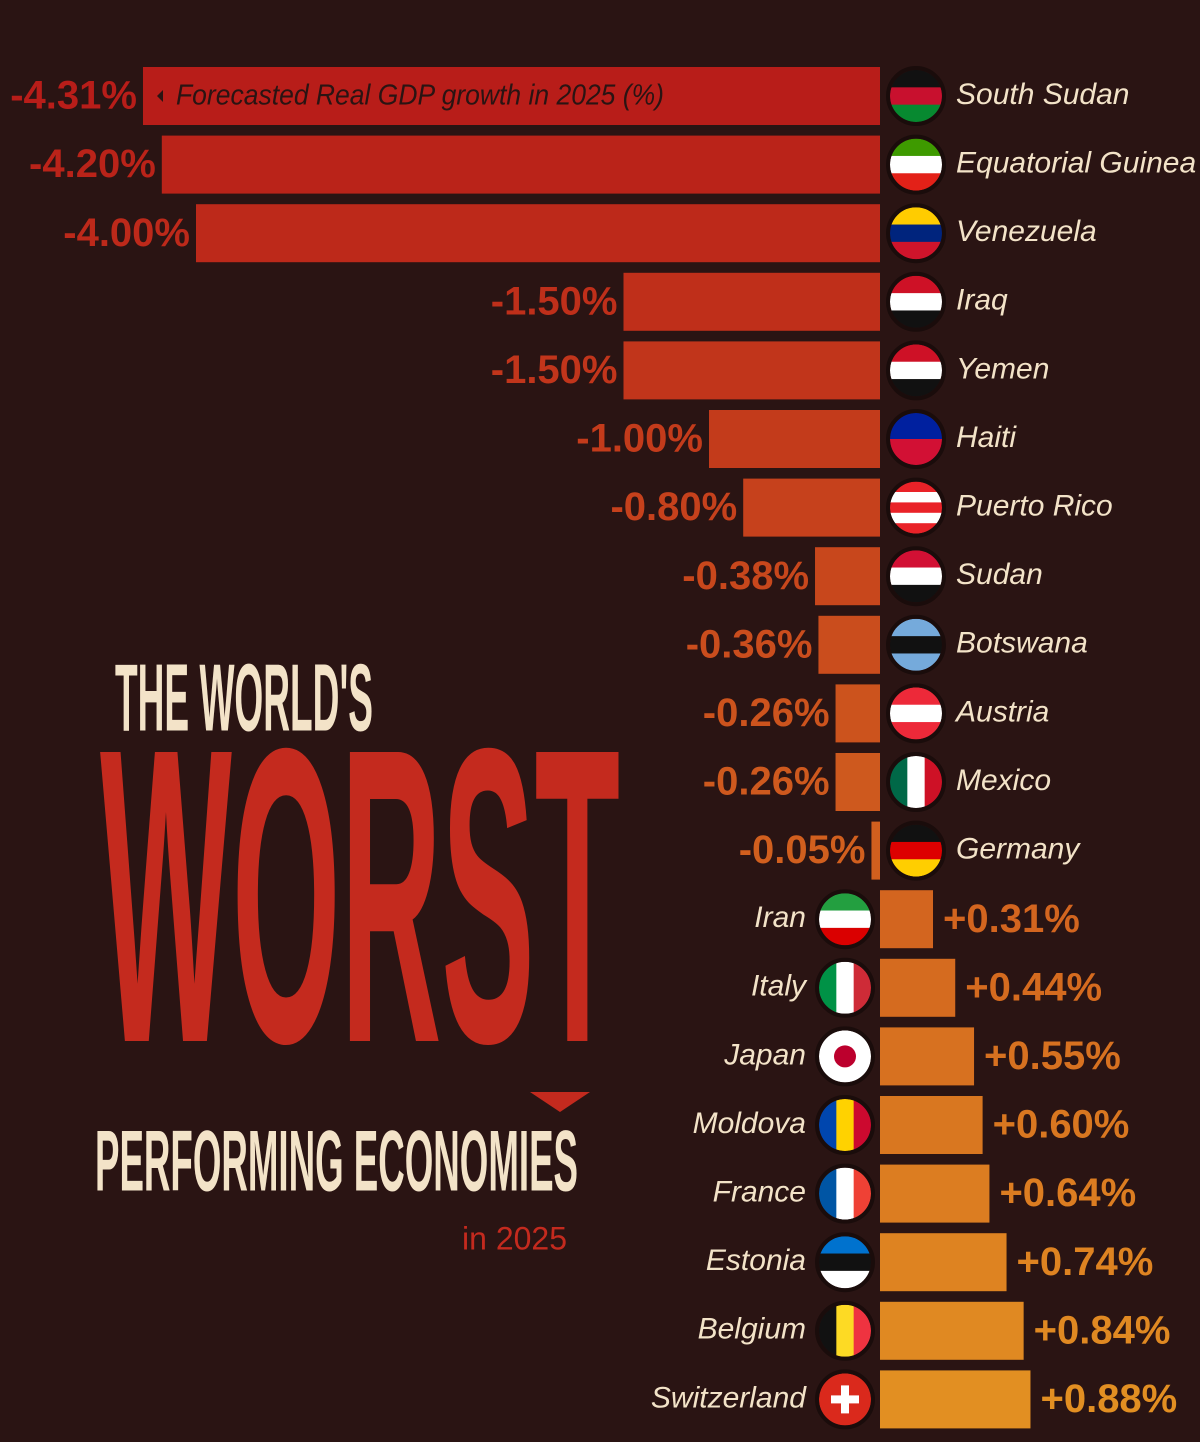  What do you see at coordinates (982, 300) in the screenshot?
I see `country-label: Iraq` at bounding box center [982, 300].